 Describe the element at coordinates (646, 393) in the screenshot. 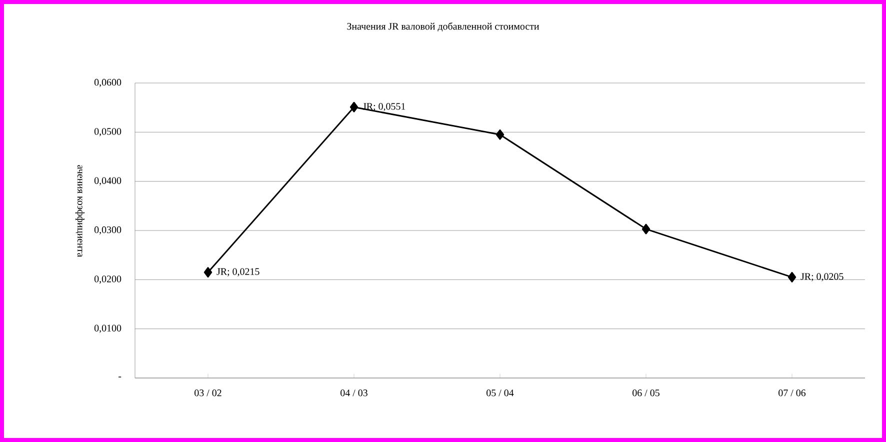

I see `x-tick-label: 06 / 05` at that location.